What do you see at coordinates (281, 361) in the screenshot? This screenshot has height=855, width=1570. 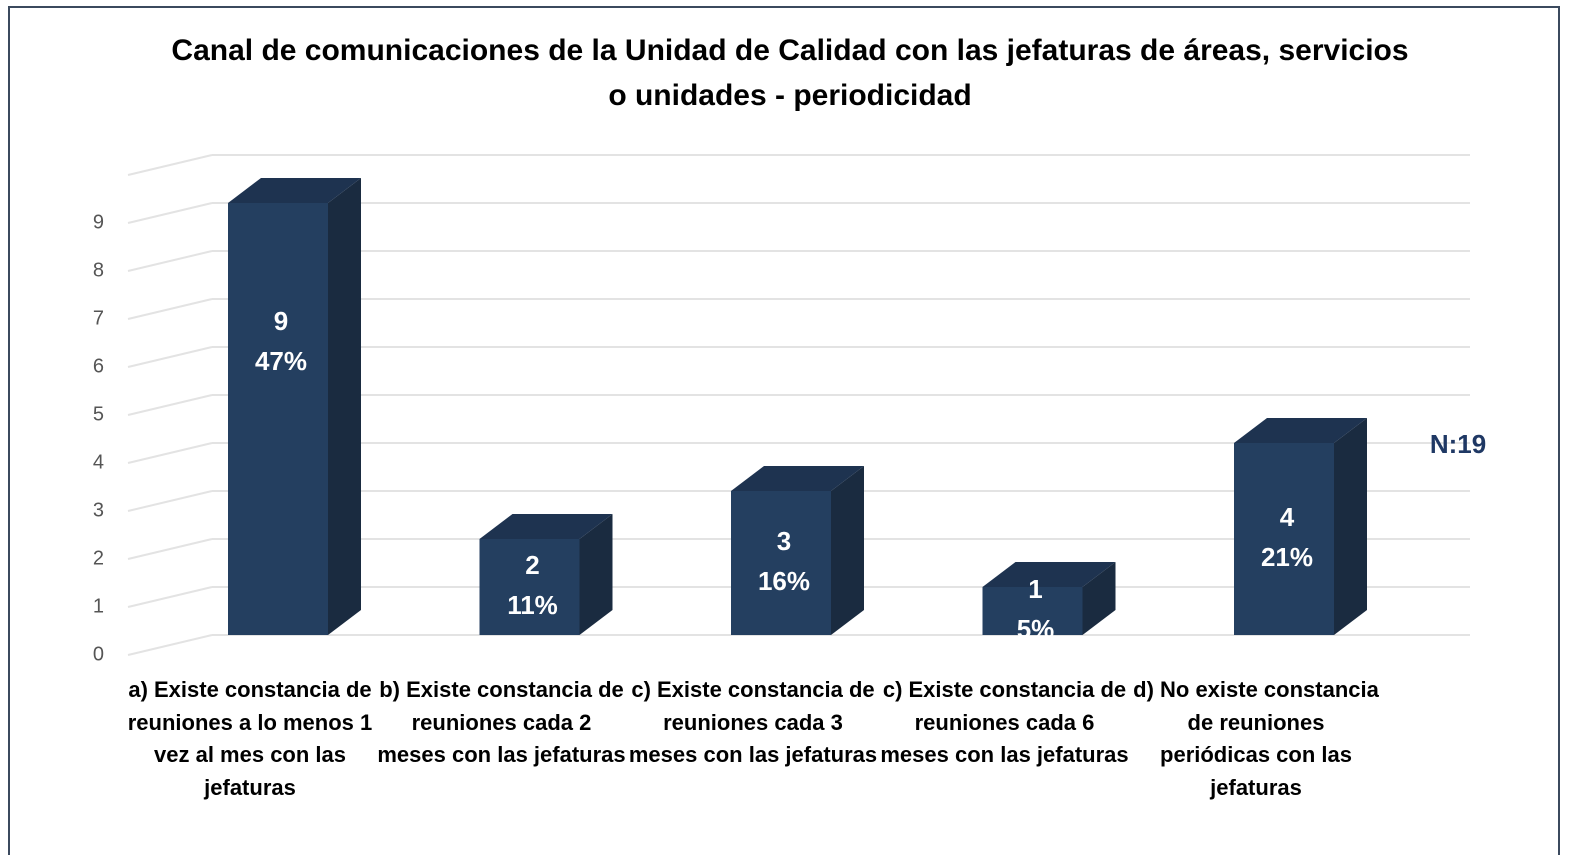 I see `percent-label: 47%` at bounding box center [281, 361].